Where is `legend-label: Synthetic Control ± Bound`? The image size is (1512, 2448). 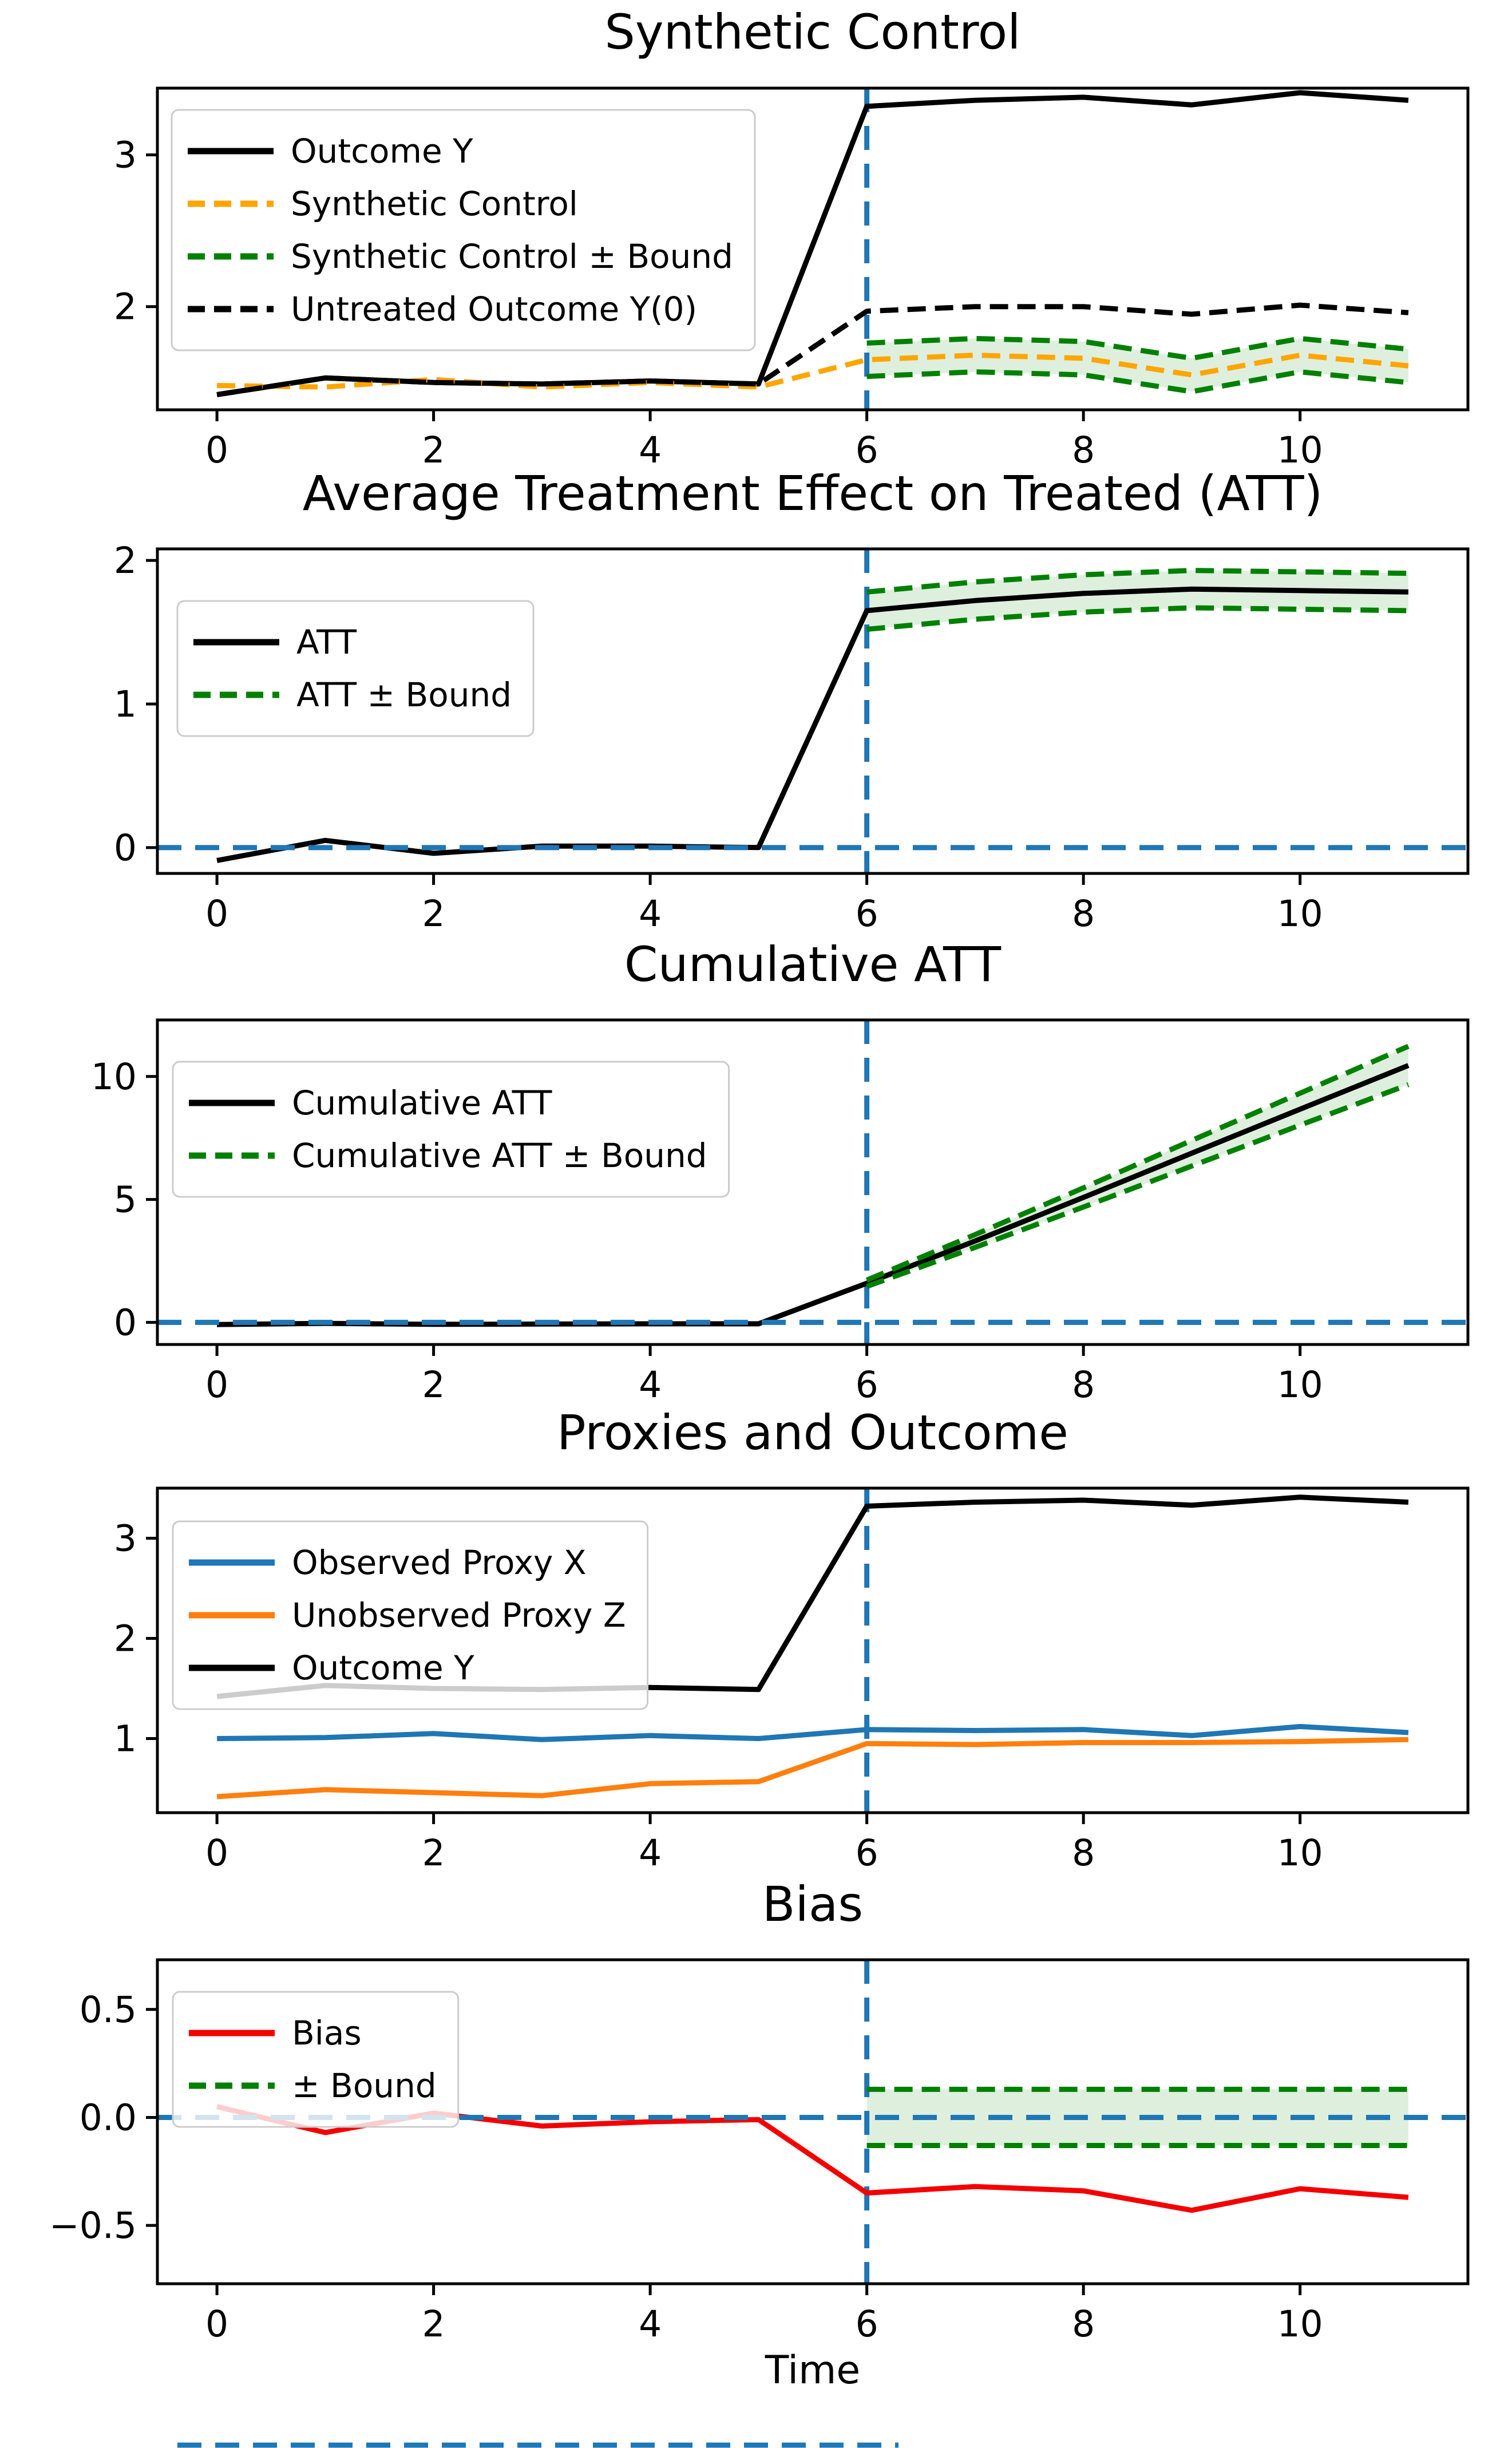 legend-label: Synthetic Control ± Bound is located at coordinates (512, 256).